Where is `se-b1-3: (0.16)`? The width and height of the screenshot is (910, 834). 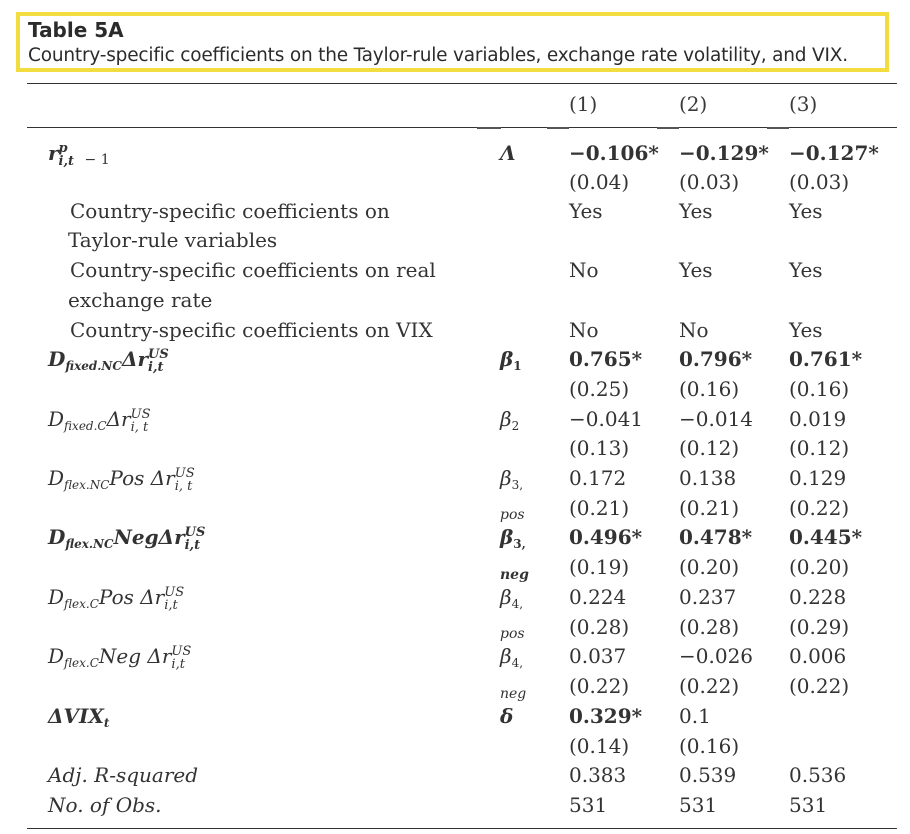
se-b1-3: (0.16) is located at coordinates (819, 389).